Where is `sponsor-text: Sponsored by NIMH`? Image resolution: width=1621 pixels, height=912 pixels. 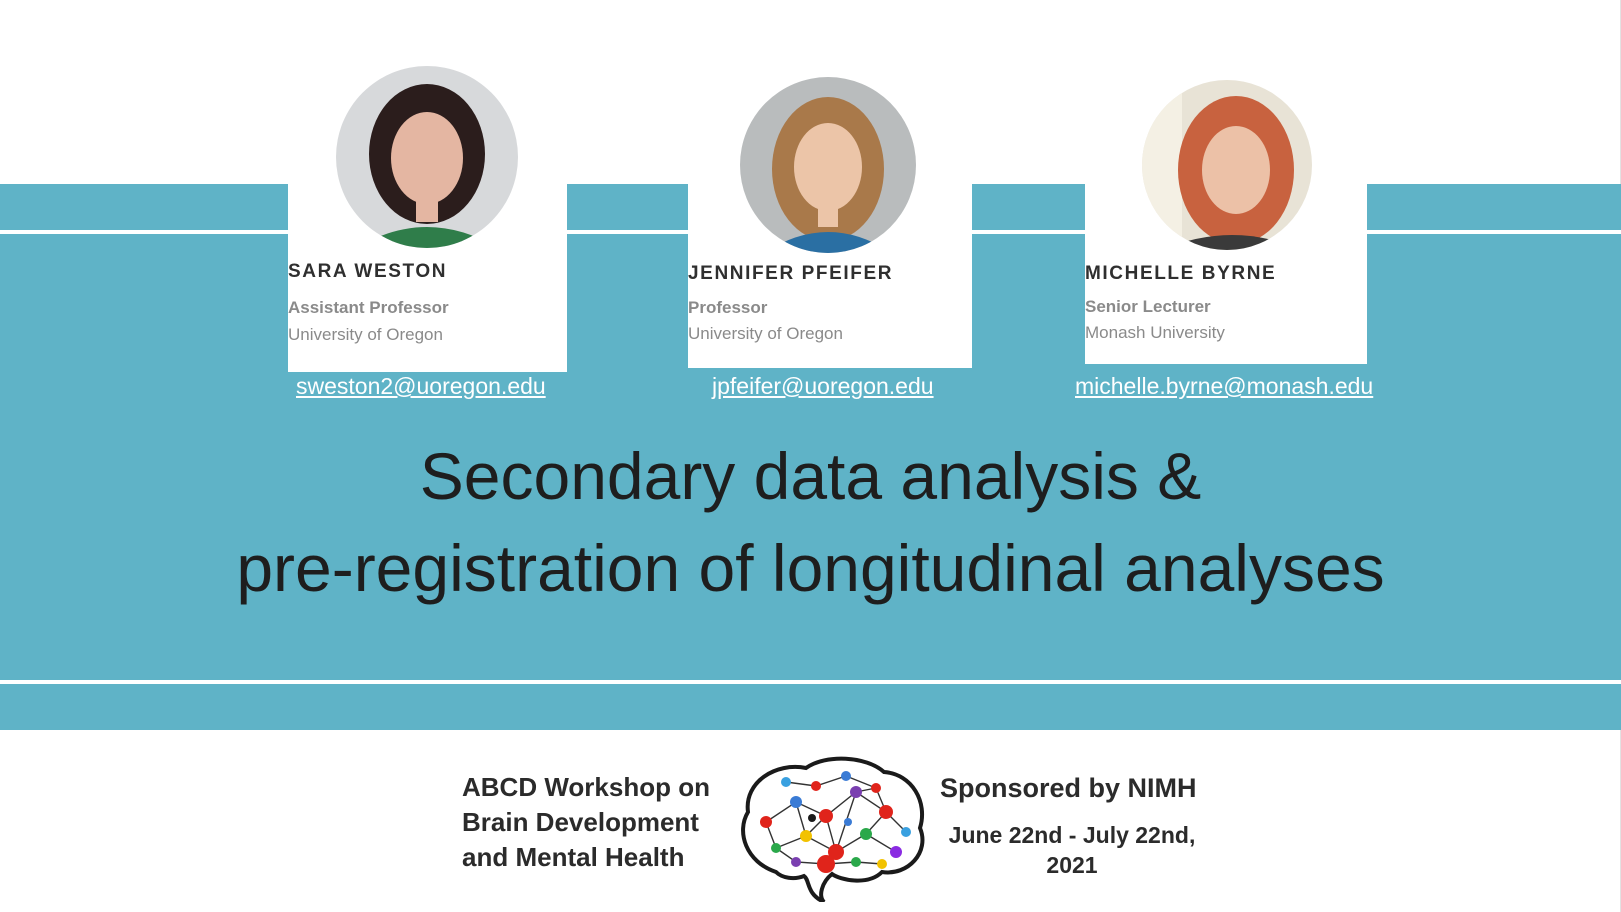
sponsor-text: Sponsored by NIMH is located at coordinates (1068, 788).